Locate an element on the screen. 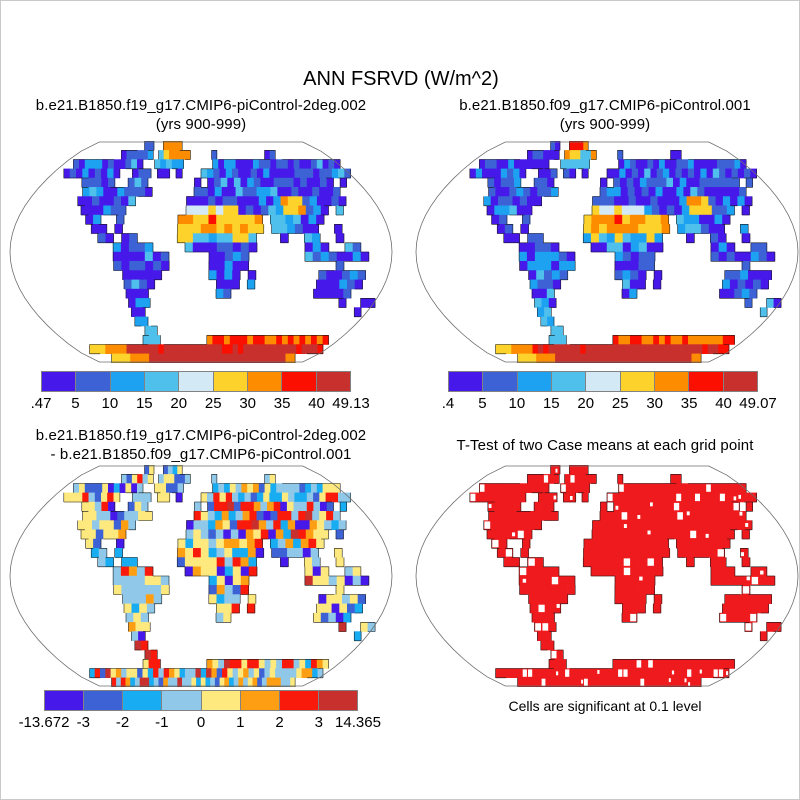 This screenshot has height=800, width=800. map-bottom-right is located at coordinates (607, 576).